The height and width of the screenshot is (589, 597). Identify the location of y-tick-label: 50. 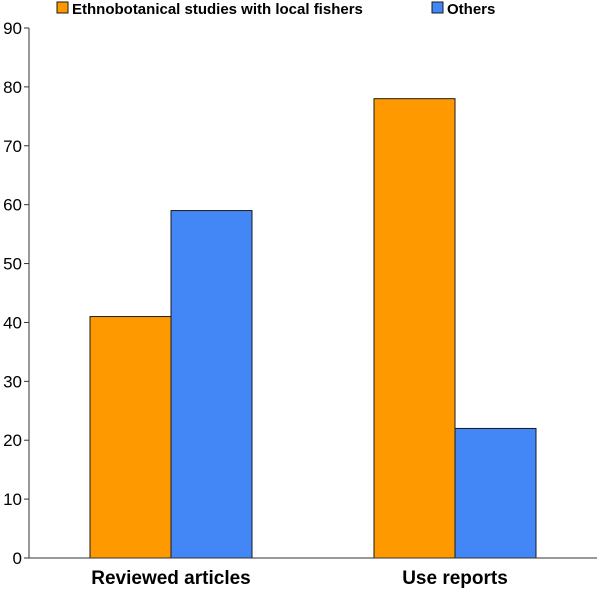
(12, 264).